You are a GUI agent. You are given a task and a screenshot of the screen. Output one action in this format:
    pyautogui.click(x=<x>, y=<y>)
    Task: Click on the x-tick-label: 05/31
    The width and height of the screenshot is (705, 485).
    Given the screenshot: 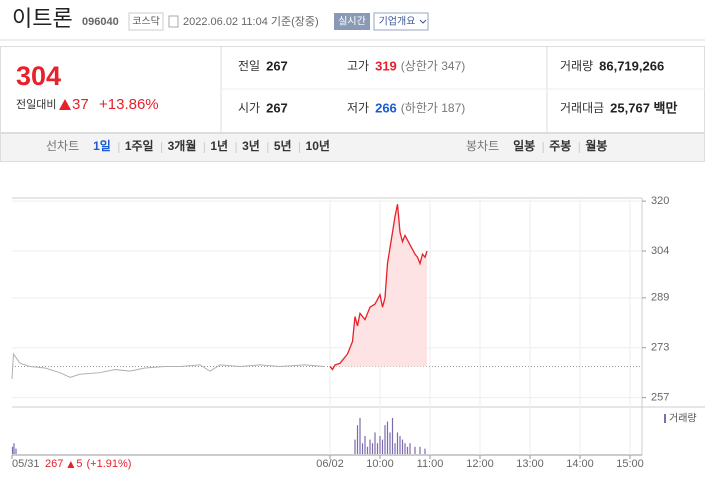 What is the action you would take?
    pyautogui.click(x=26, y=464)
    